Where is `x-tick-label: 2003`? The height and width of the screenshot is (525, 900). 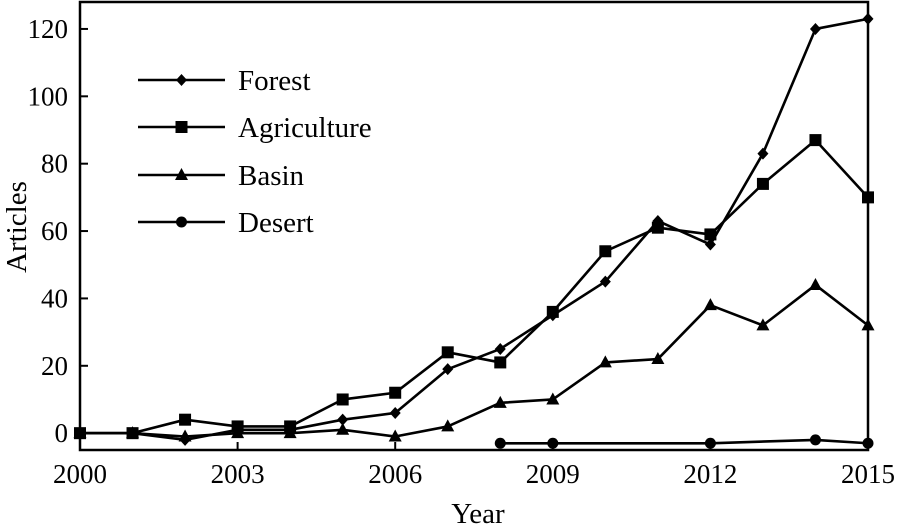 x-tick-label: 2003 is located at coordinates (238, 474).